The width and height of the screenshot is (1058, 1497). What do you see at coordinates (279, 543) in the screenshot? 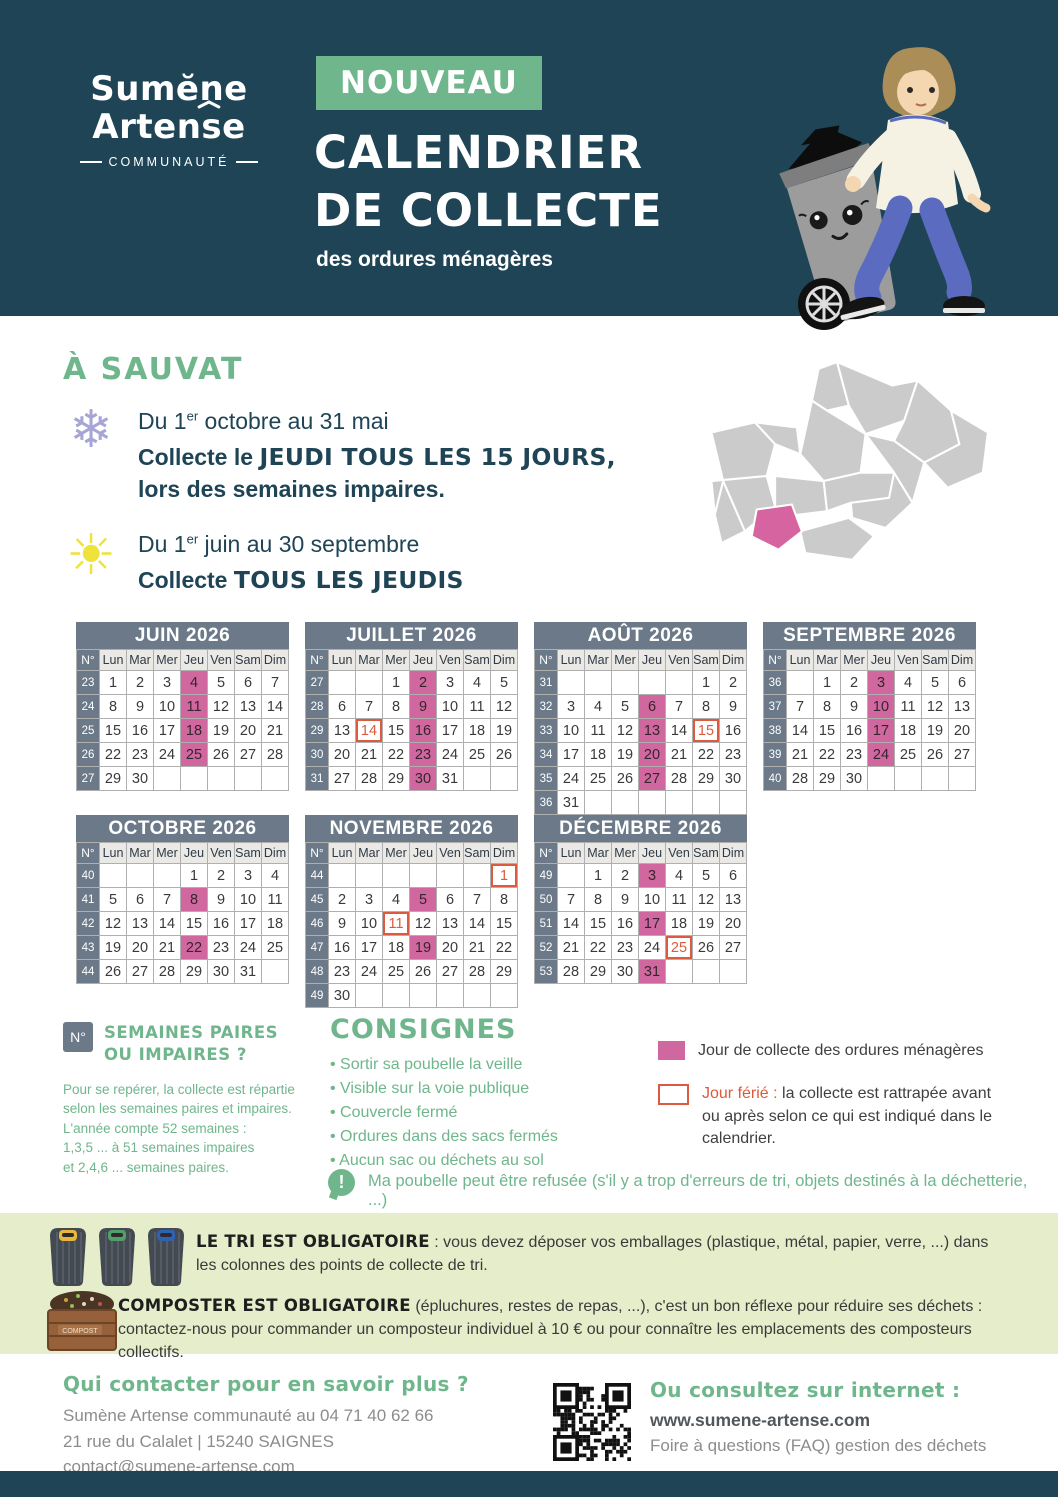
I see `period-dates: Du 1er juin au 30 septembre` at bounding box center [279, 543].